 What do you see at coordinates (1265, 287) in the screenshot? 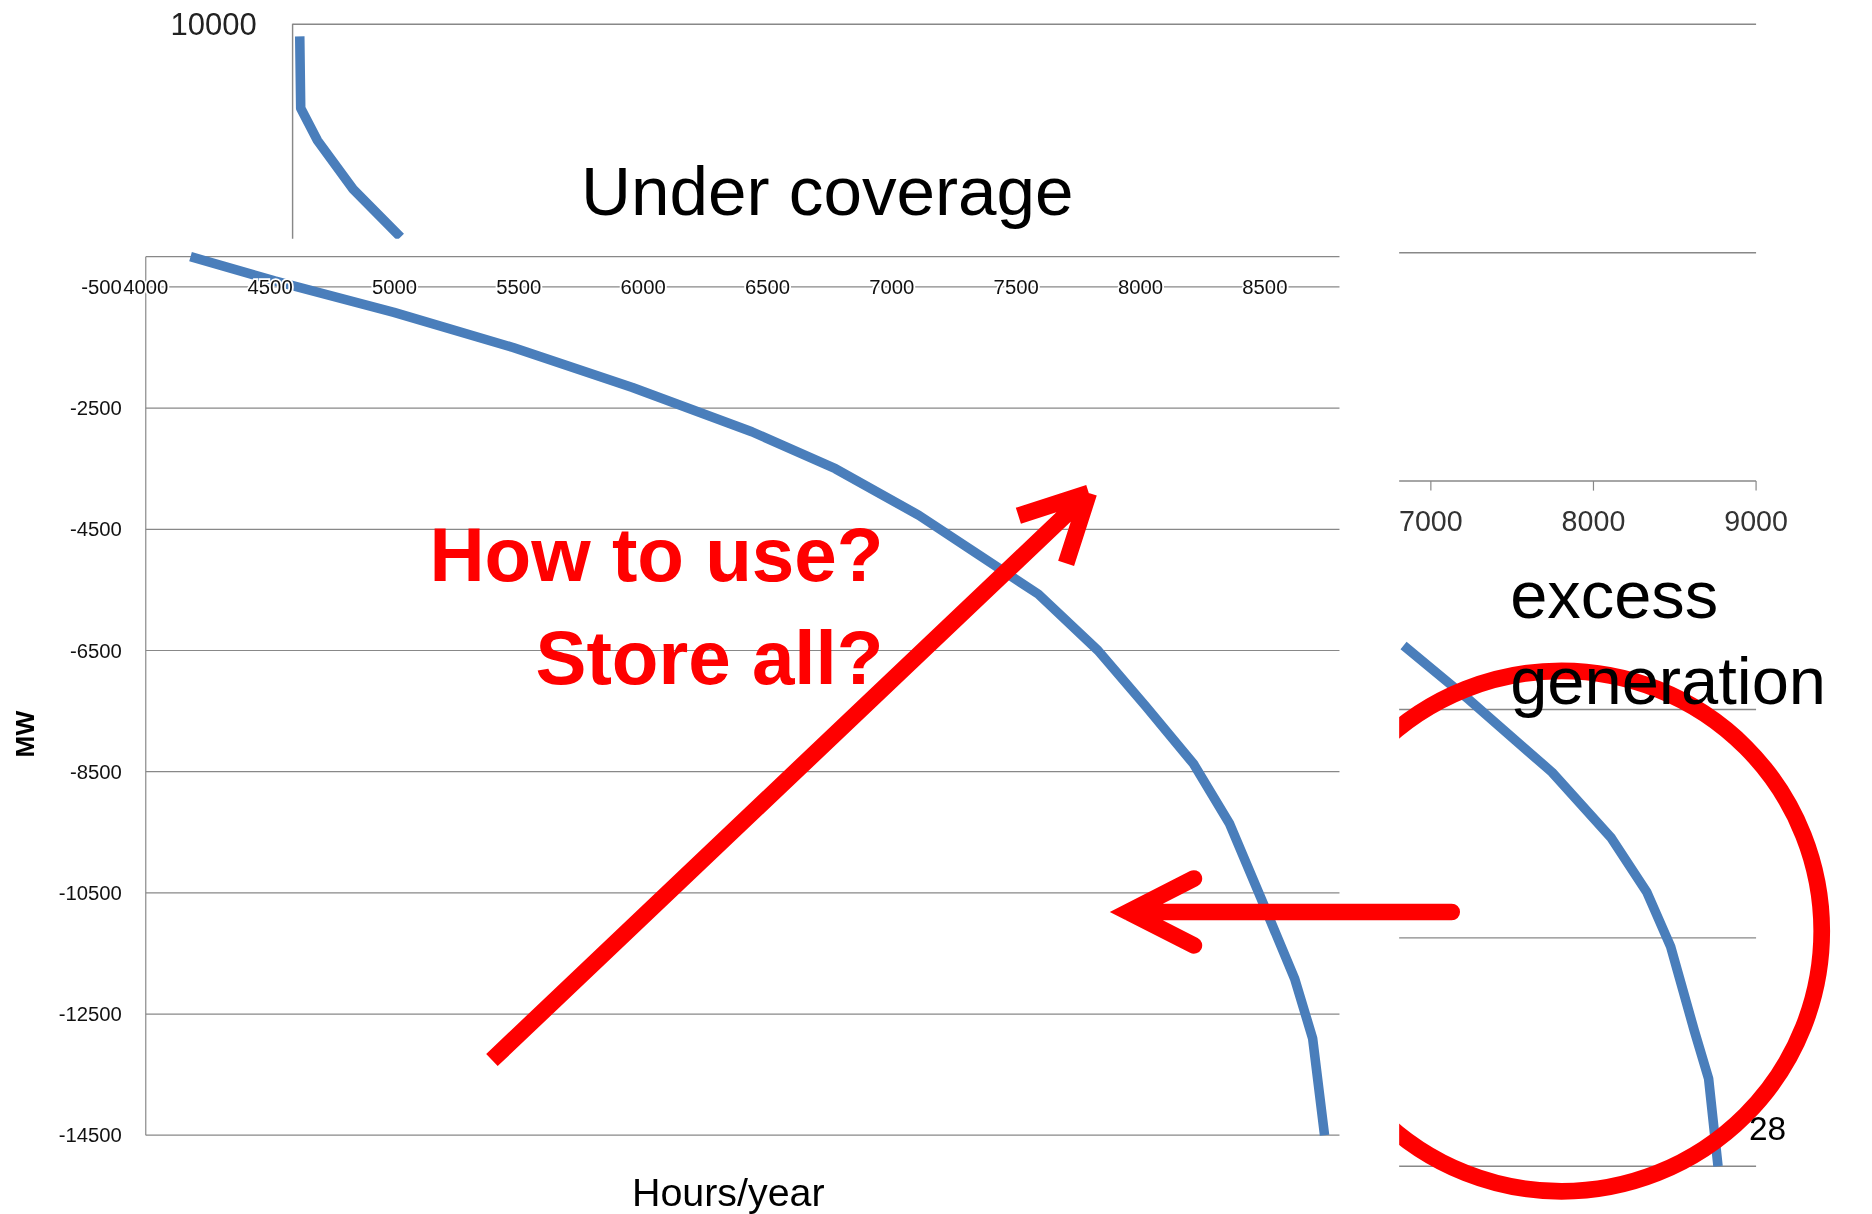
I see `x-tick-label: 8500` at bounding box center [1265, 287].